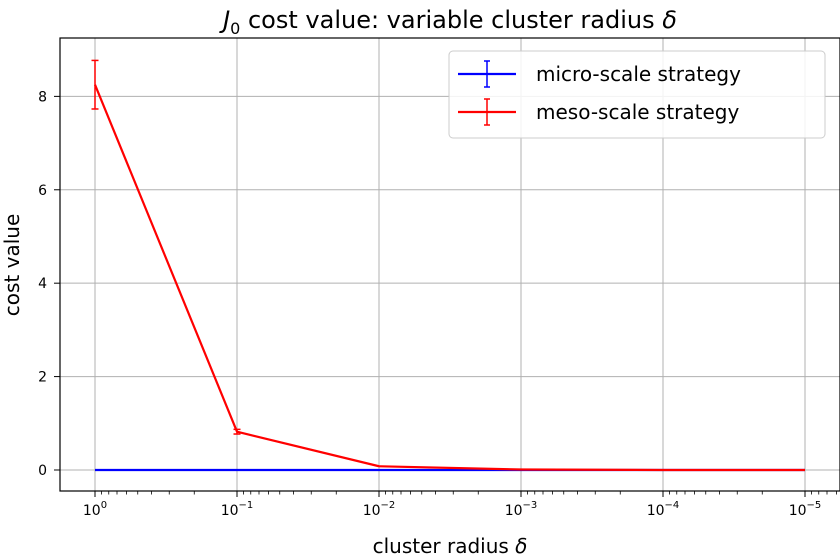 The image size is (840, 560). I want to click on x-axis-label-text: cluster radius, so click(444, 546).